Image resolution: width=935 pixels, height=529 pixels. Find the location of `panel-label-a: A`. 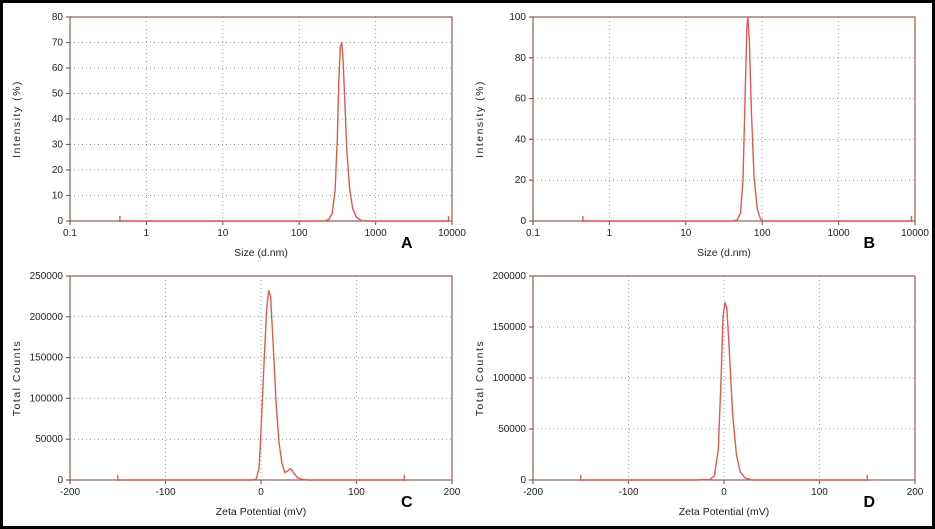

panel-label-a: A is located at coordinates (406, 243).